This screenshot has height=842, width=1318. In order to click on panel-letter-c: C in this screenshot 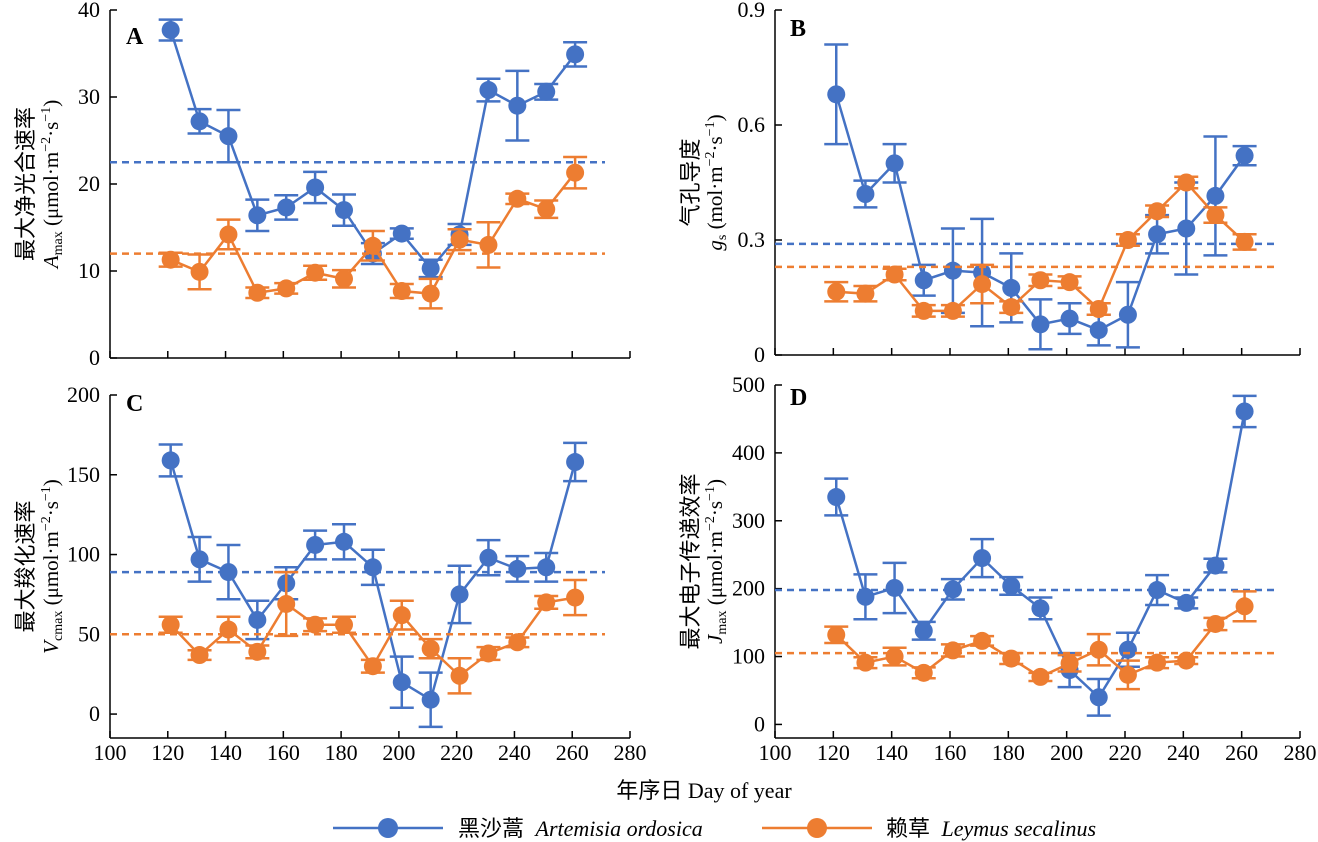, I will do `click(134, 404)`.